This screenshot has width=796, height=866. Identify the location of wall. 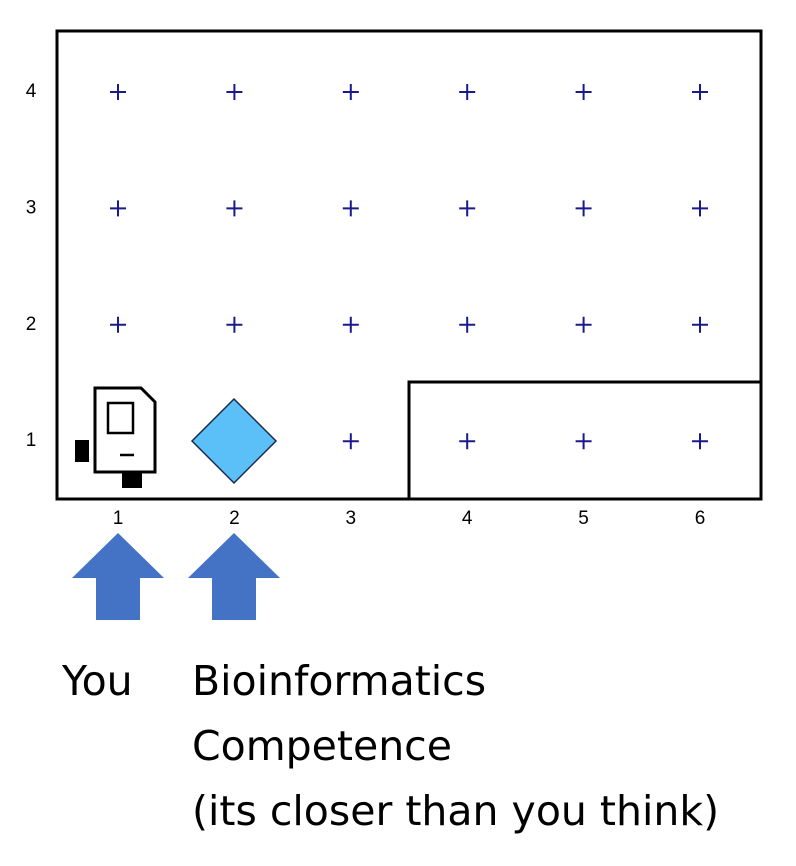
(584, 439).